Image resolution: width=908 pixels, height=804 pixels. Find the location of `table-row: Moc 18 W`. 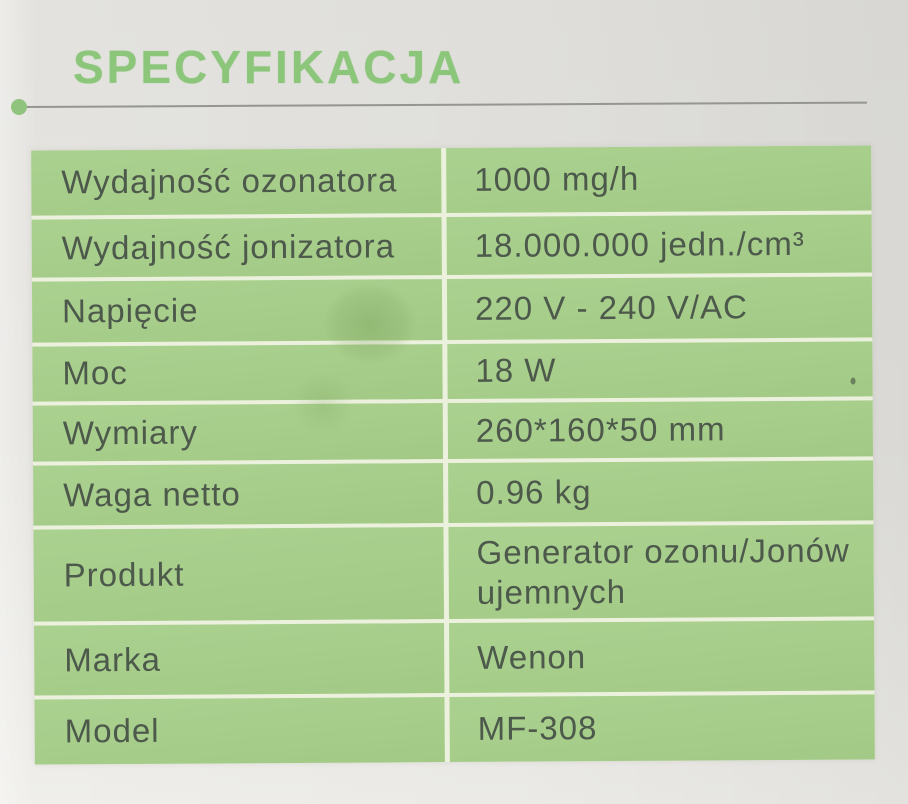

table-row: Moc 18 W is located at coordinates (452, 371).